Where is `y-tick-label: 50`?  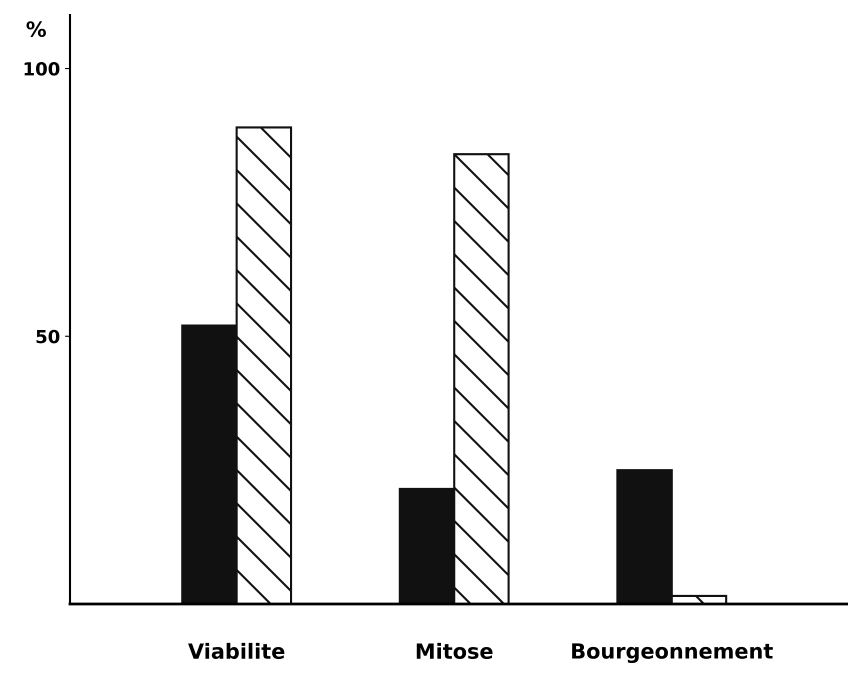 y-tick-label: 50 is located at coordinates (48, 337).